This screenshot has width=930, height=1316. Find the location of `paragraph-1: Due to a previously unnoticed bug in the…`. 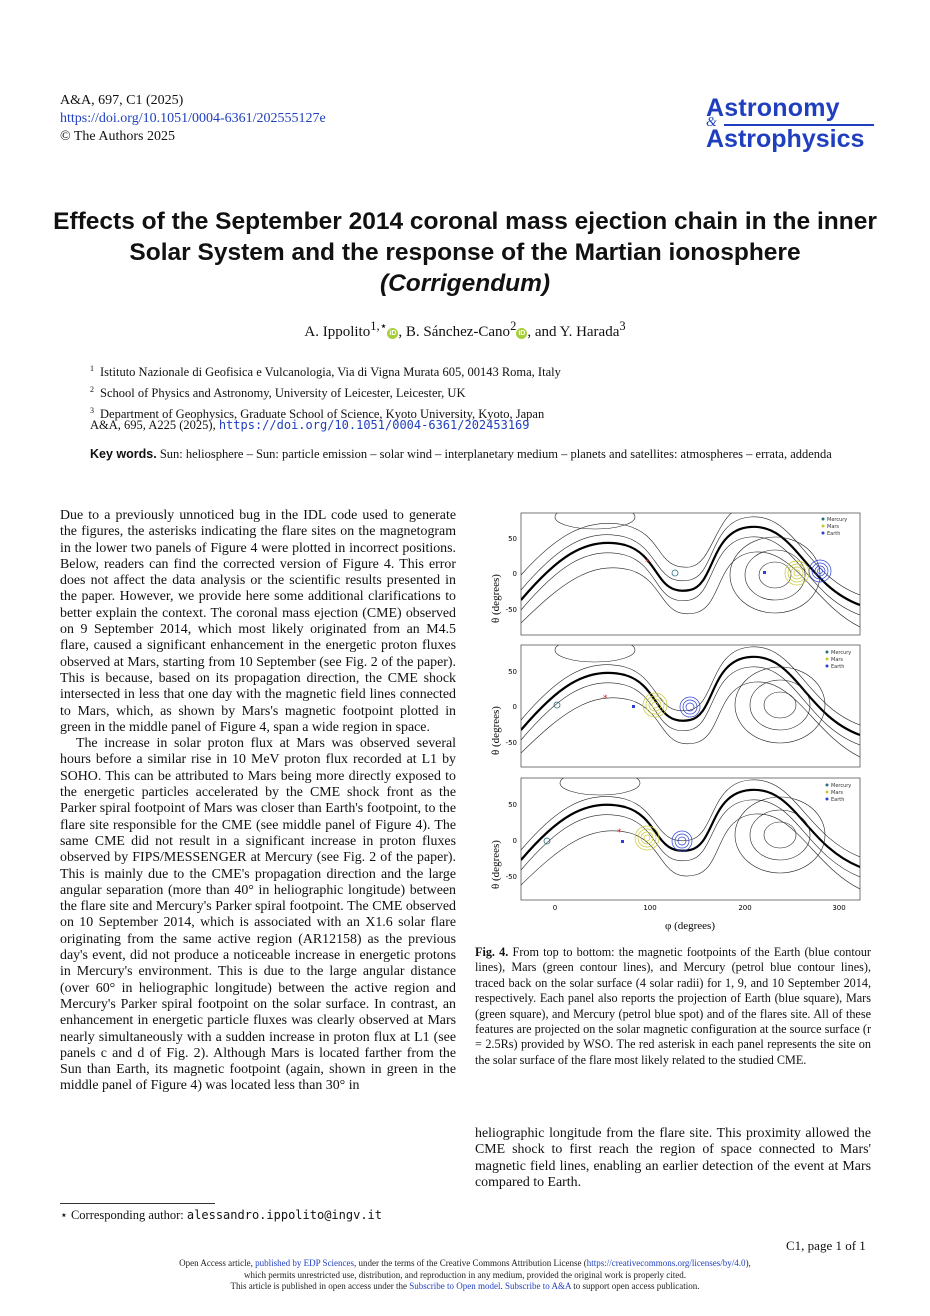

paragraph-1: Due to a previously unnoticed bug in the… is located at coordinates (258, 621).